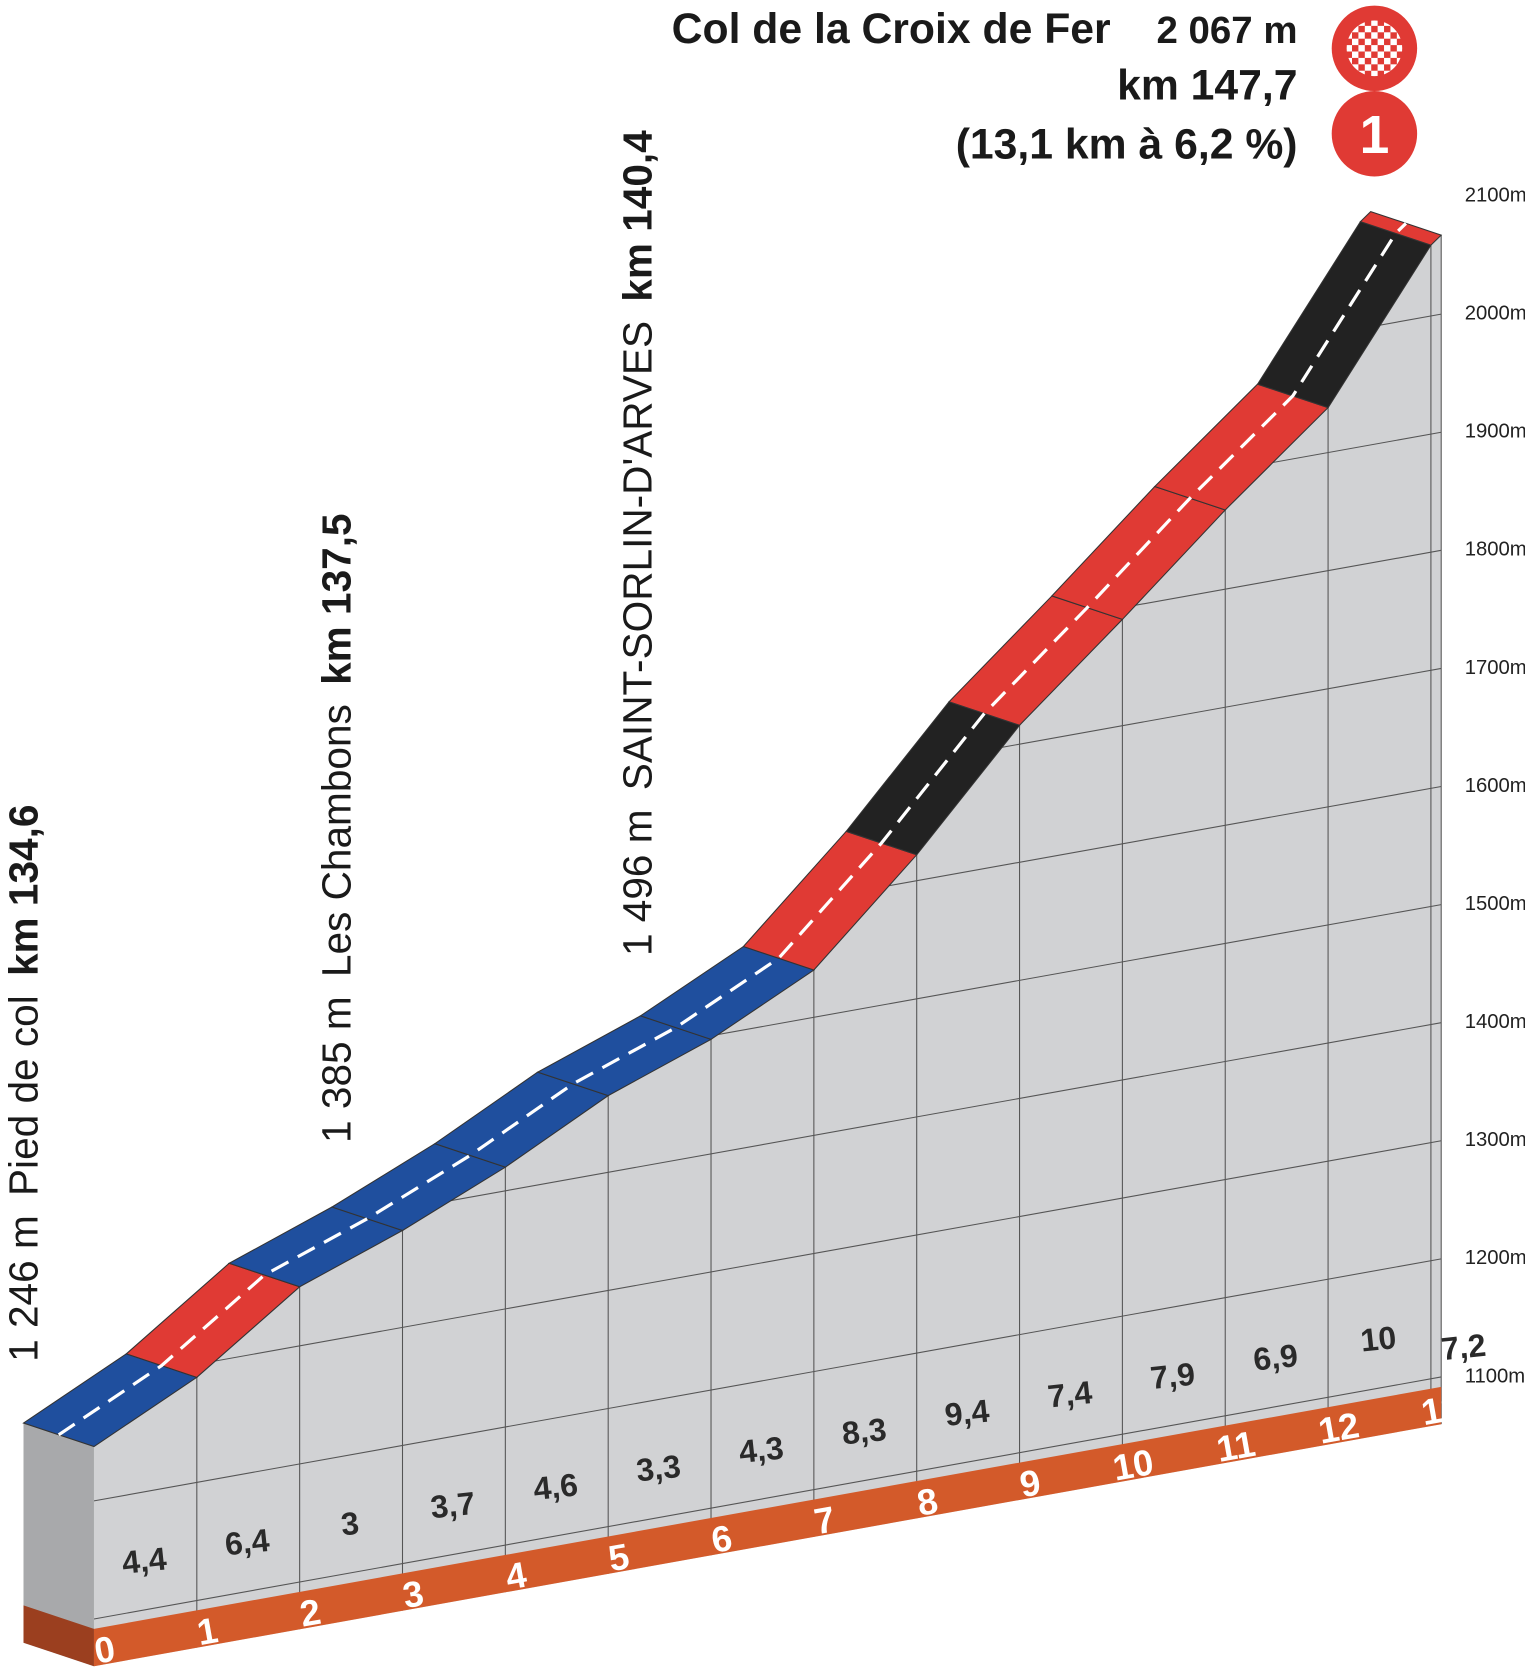 This screenshot has width=1525, height=1675. Describe the element at coordinates (891, 29) in the screenshot. I see `title: Col de la Croix de Fer` at that location.